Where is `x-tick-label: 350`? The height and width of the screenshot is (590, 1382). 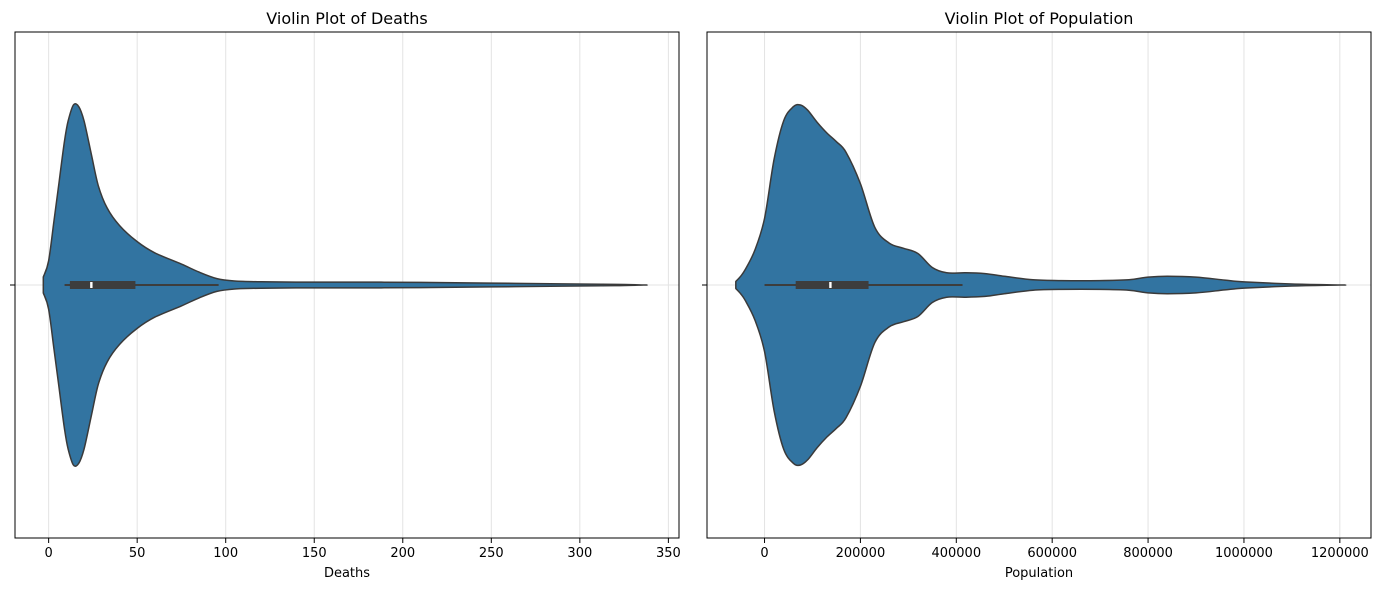
x-tick-label: 350 is located at coordinates (668, 553).